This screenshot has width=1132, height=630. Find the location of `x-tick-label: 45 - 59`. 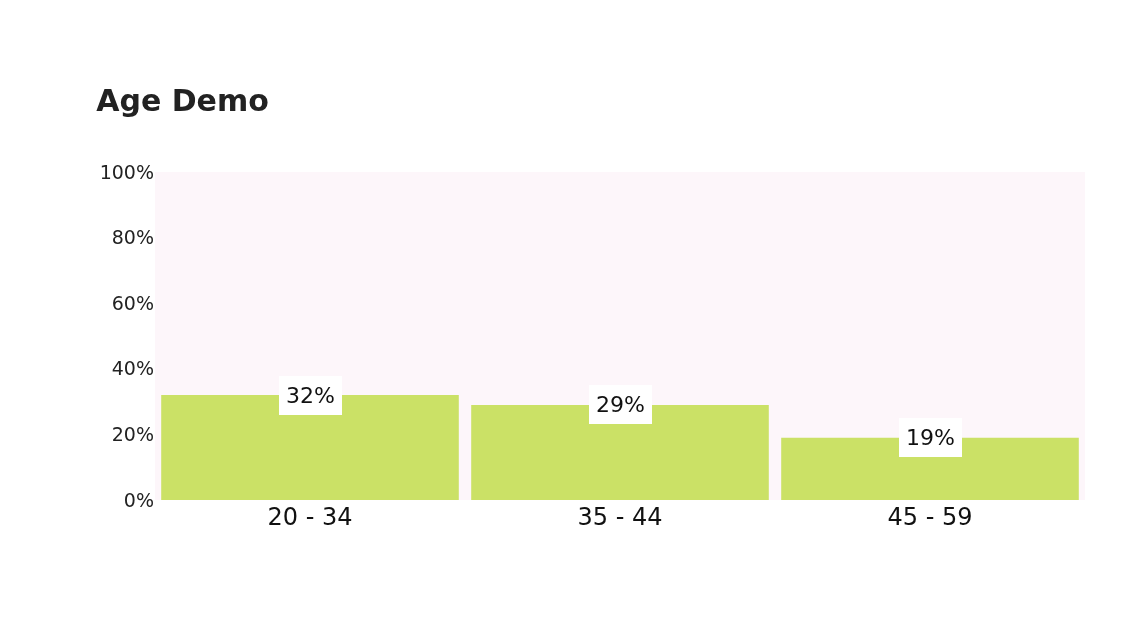

x-tick-label: 45 - 59 is located at coordinates (930, 517).